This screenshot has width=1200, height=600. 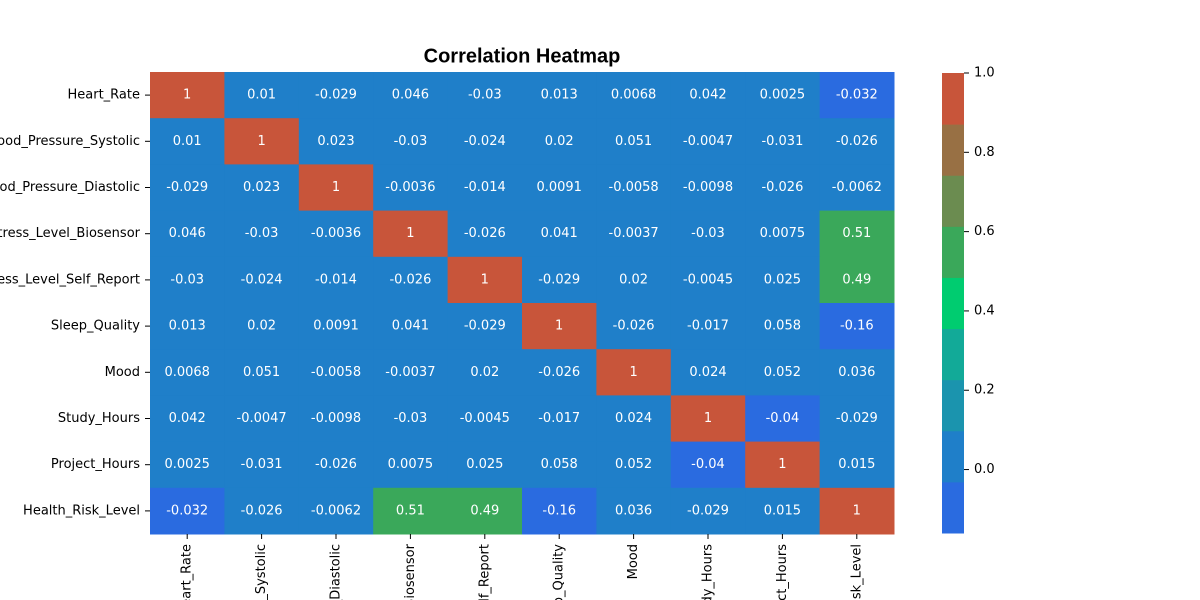 I want to click on x-tick-label: Study_Hours, so click(x=708, y=572).